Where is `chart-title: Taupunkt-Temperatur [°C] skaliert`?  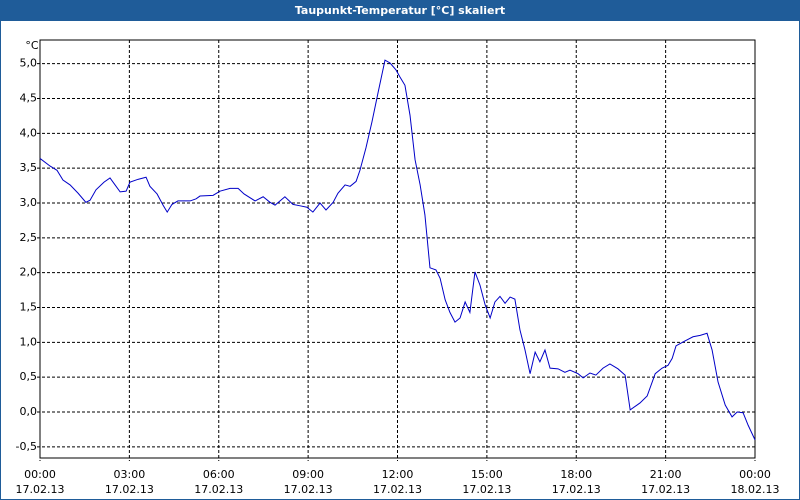
chart-title: Taupunkt-Temperatur [°C] skaliert is located at coordinates (400, 10).